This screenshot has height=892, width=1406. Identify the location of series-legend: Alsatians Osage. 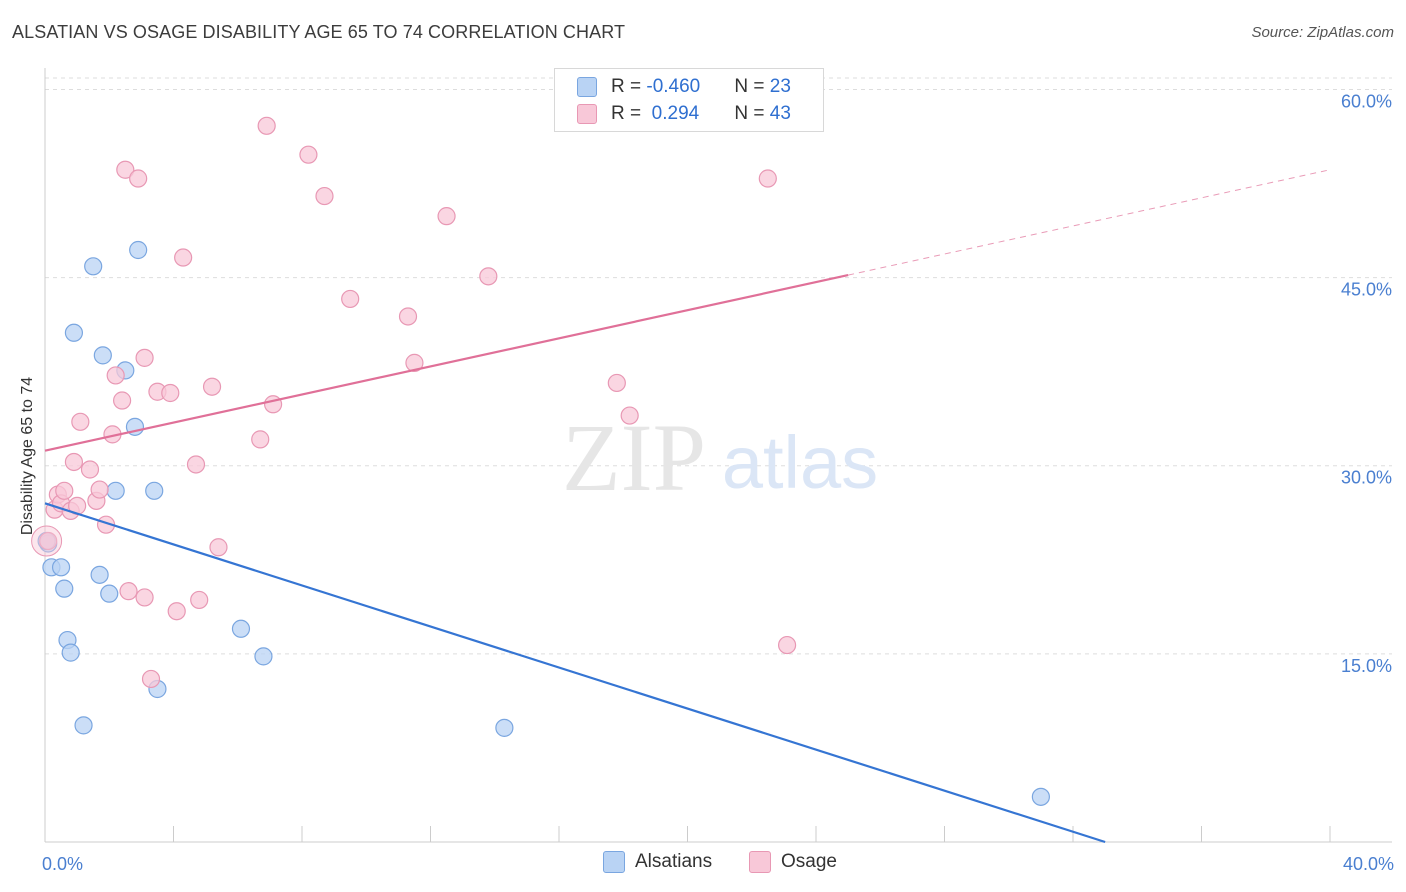
(703, 864).